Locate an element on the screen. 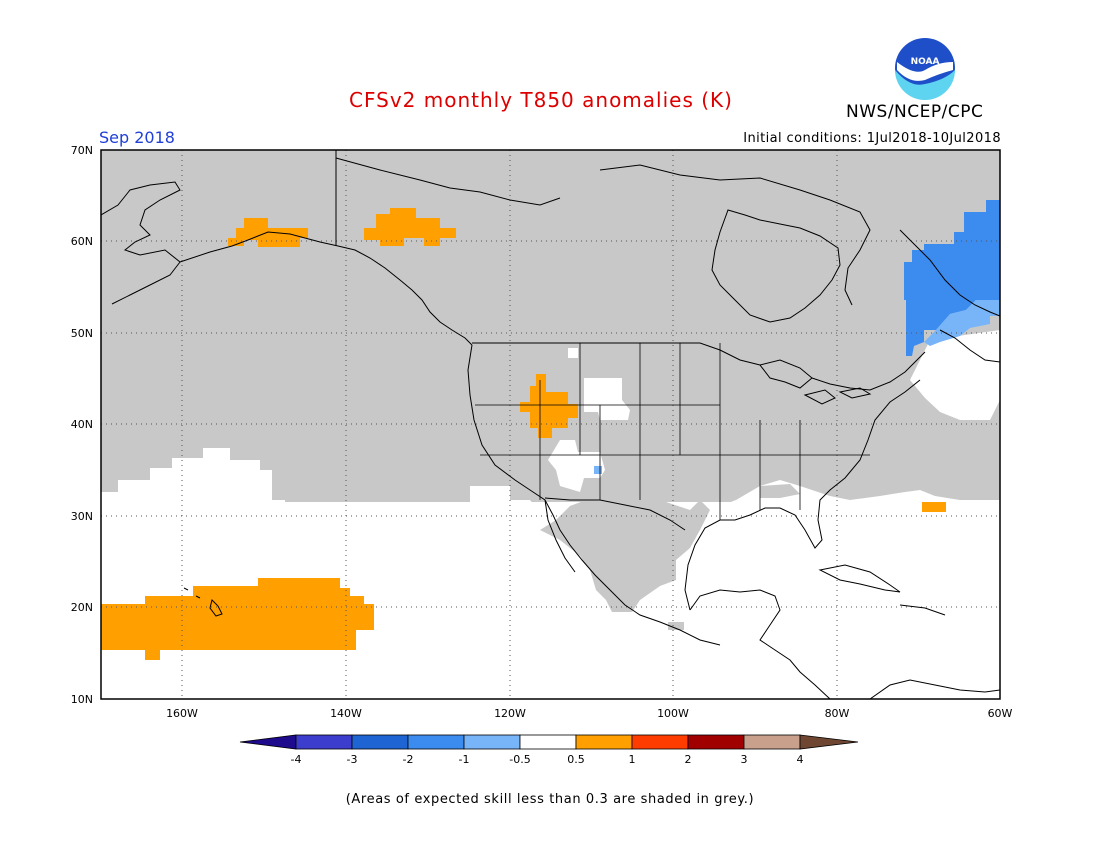 The image size is (1100, 850). valid-month: Sep 2018 is located at coordinates (137, 137).